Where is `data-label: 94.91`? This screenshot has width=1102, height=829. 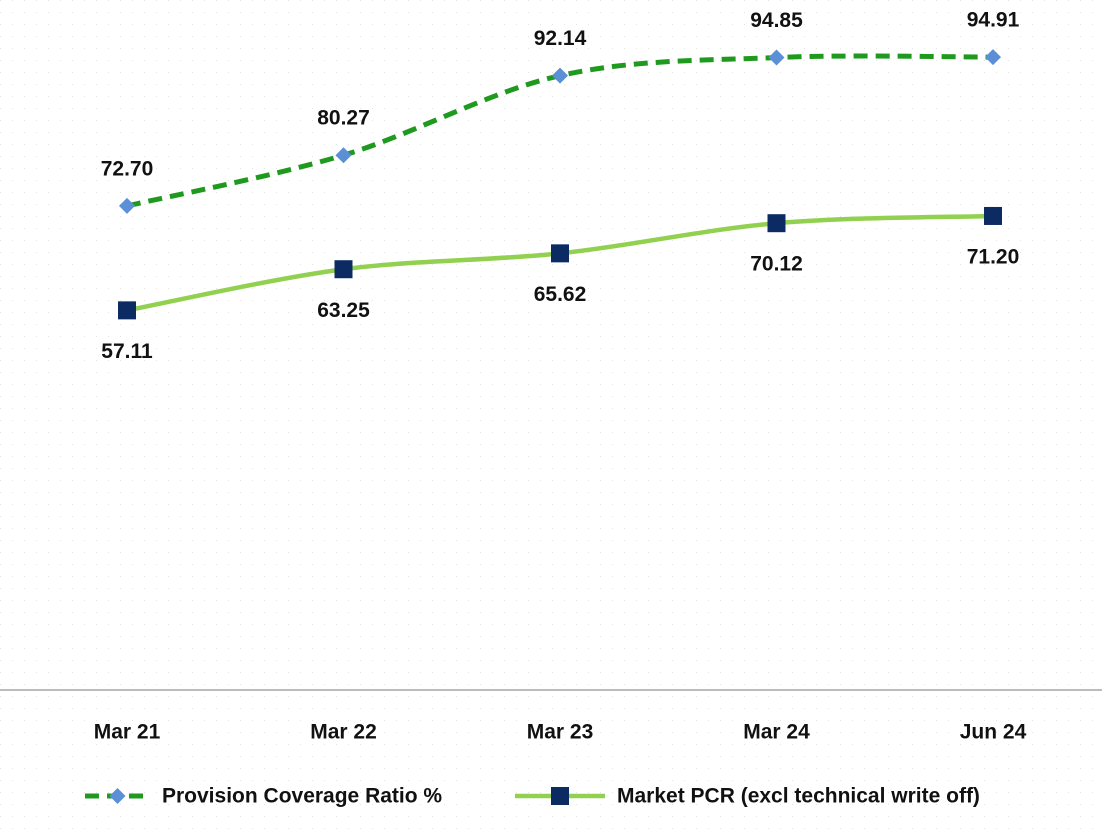 data-label: 94.91 is located at coordinates (993, 20).